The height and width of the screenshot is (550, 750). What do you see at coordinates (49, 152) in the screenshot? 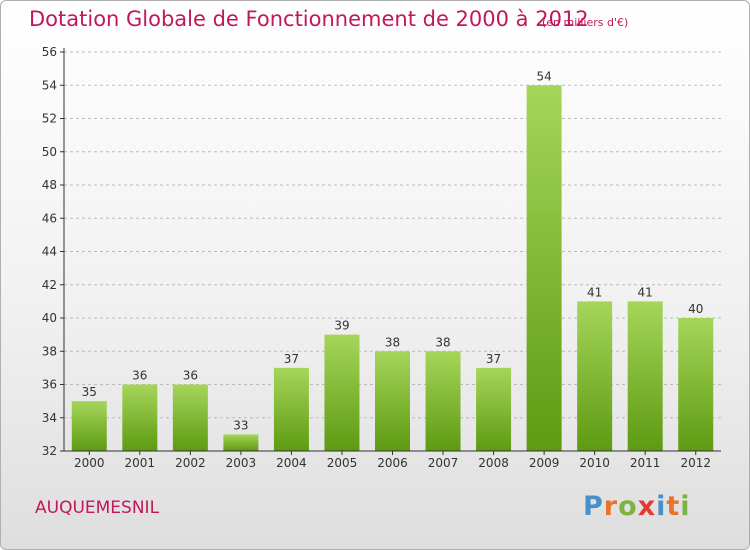
I see `y-tick-label: 50` at bounding box center [49, 152].